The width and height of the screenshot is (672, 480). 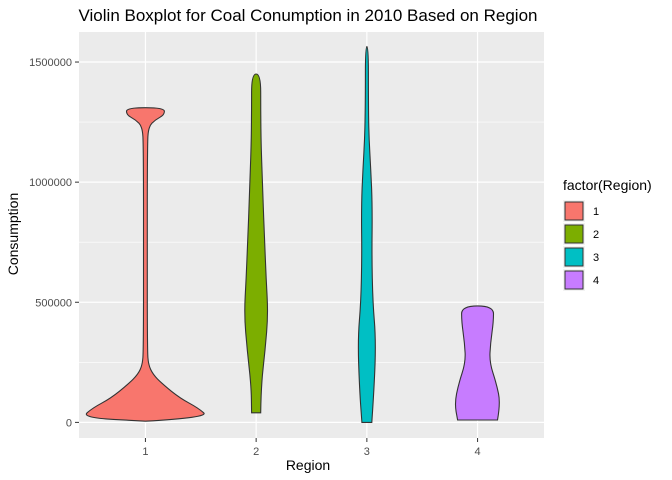 What do you see at coordinates (367, 452) in the screenshot?
I see `x-tick-label: 3` at bounding box center [367, 452].